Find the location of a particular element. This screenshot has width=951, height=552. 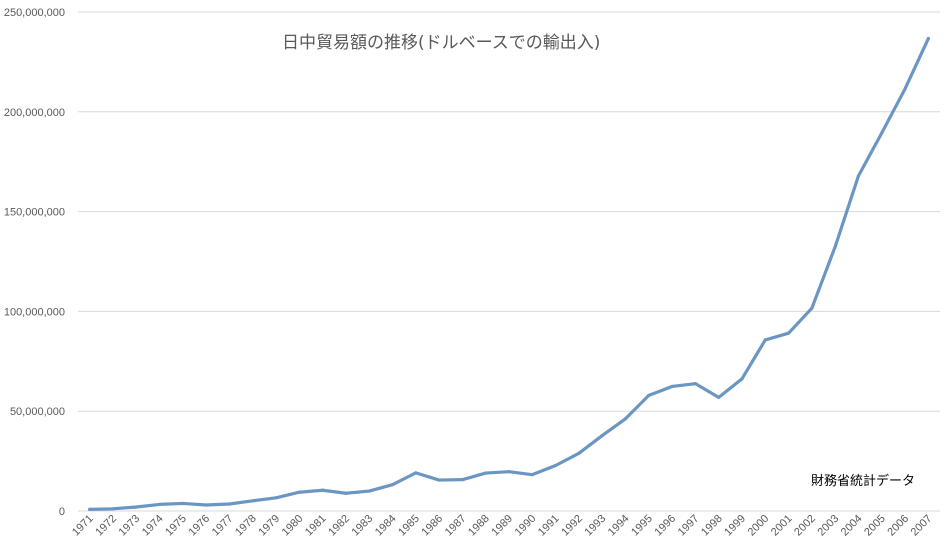

x-tick-label: 1991 is located at coordinates (549, 526).